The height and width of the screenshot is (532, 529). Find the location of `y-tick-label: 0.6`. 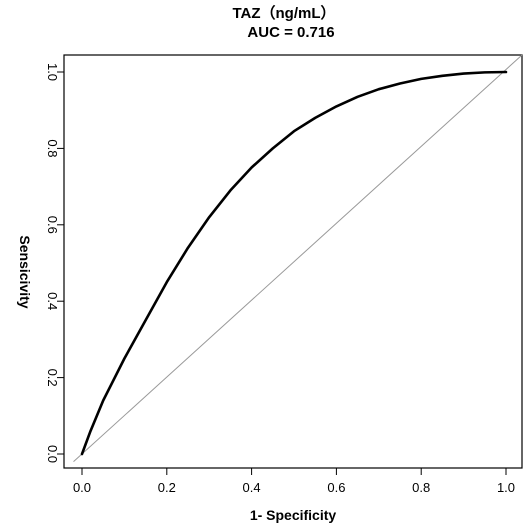

y-tick-label: 0.6 is located at coordinates (52, 225).